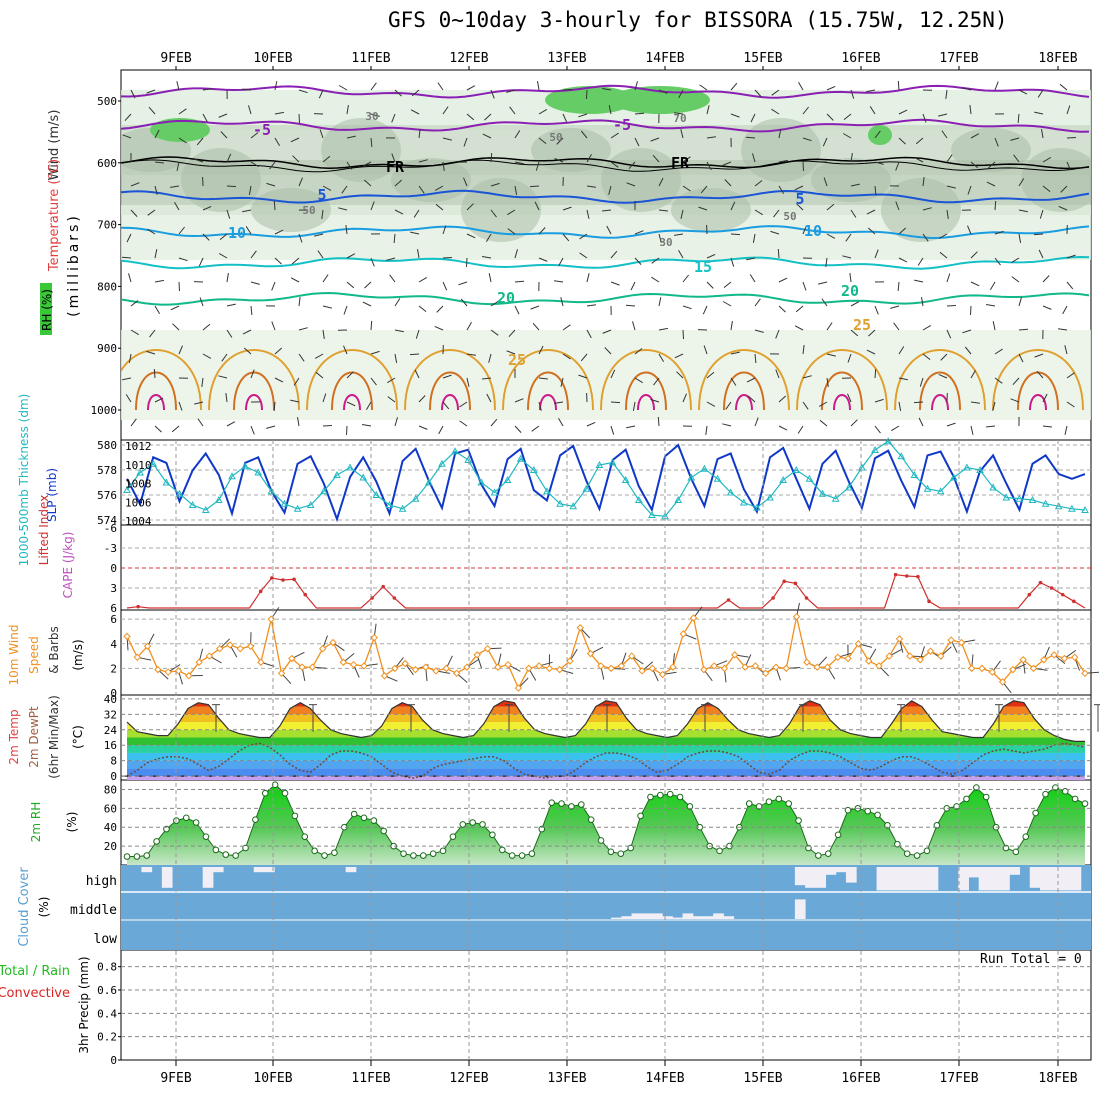  I want to click on temp-band, so click(606, 741).